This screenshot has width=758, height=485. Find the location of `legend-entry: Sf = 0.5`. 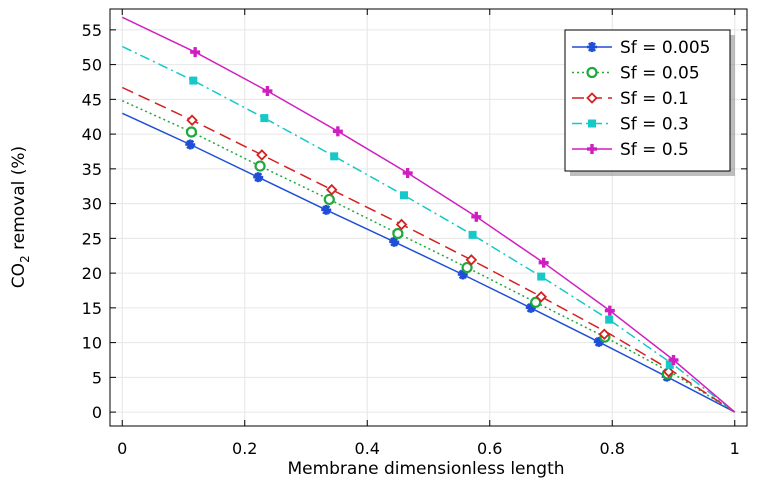

legend-entry: Sf = 0.5 is located at coordinates (630, 150).